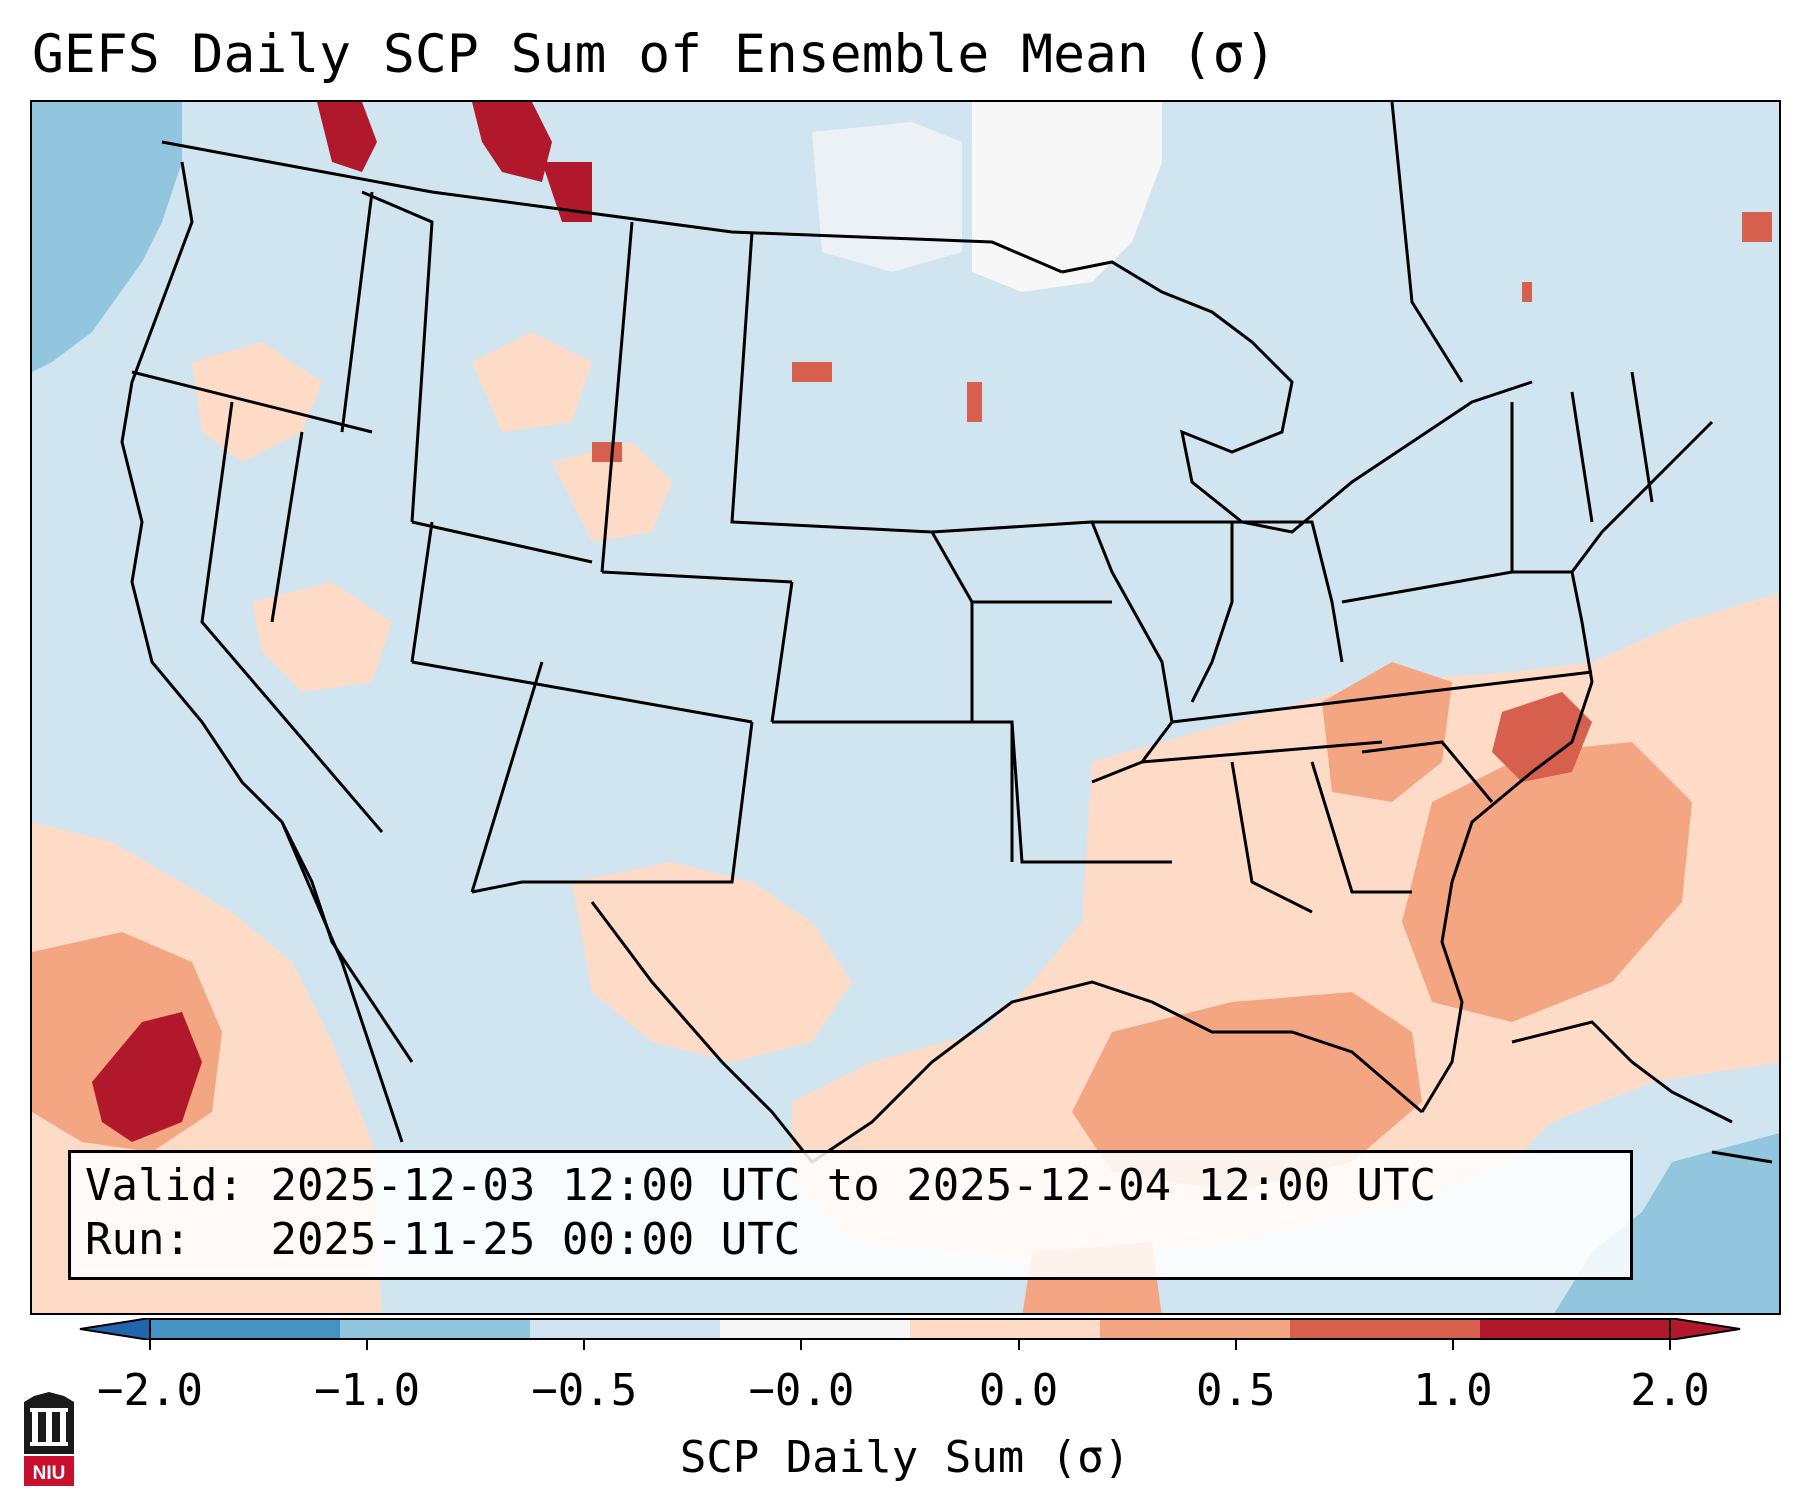  What do you see at coordinates (432, 512) in the screenshot?
I see `west-light-salmon-patches` at bounding box center [432, 512].